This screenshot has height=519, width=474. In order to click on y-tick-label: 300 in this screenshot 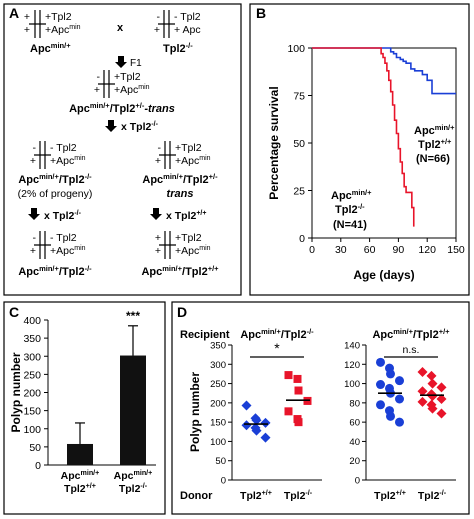, I will do `click(32, 357)`.